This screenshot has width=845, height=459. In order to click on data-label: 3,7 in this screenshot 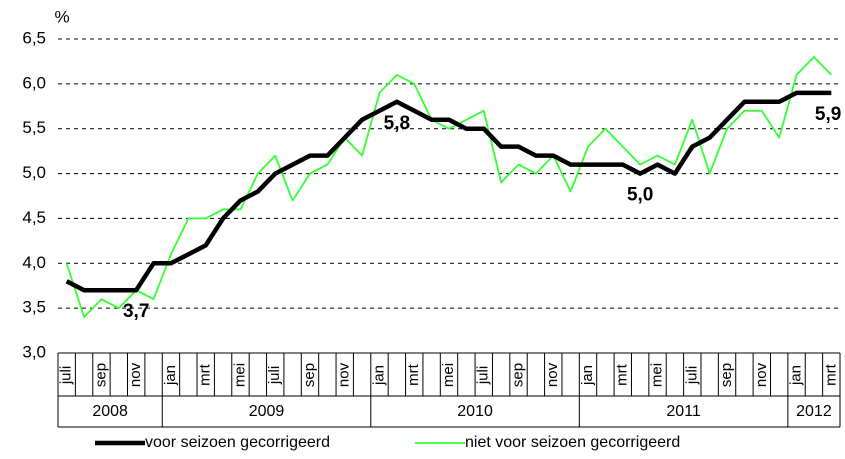, I will do `click(136, 311)`.